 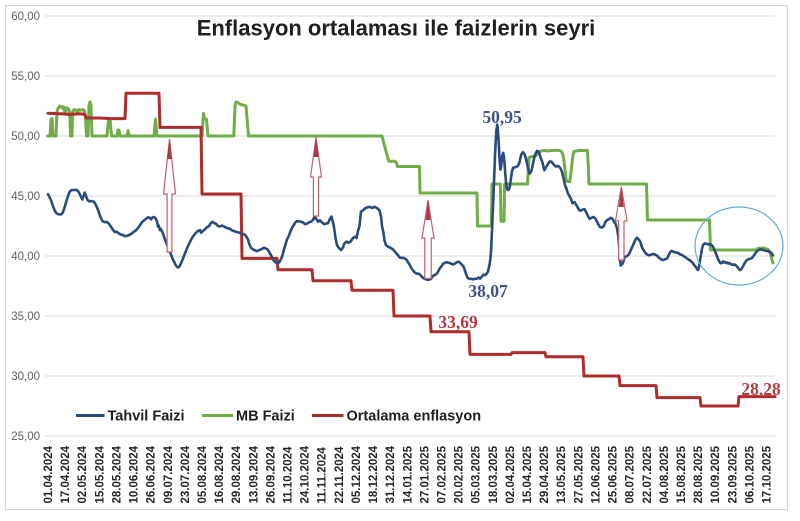 What do you see at coordinates (49, 474) in the screenshot?
I see `svg-text: 01.04.2024` at bounding box center [49, 474].